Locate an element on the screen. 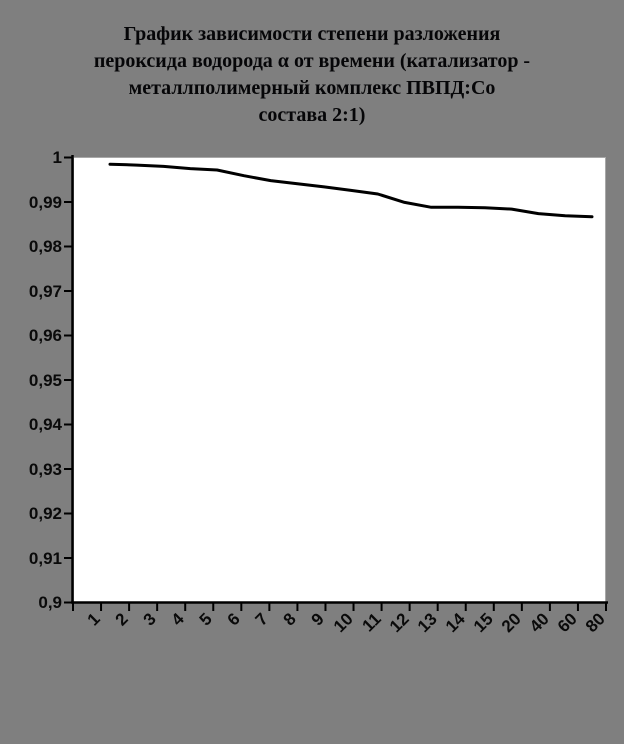  chart-title-line-3: металлполимерный комплекс ПВПД:Co is located at coordinates (312, 88).